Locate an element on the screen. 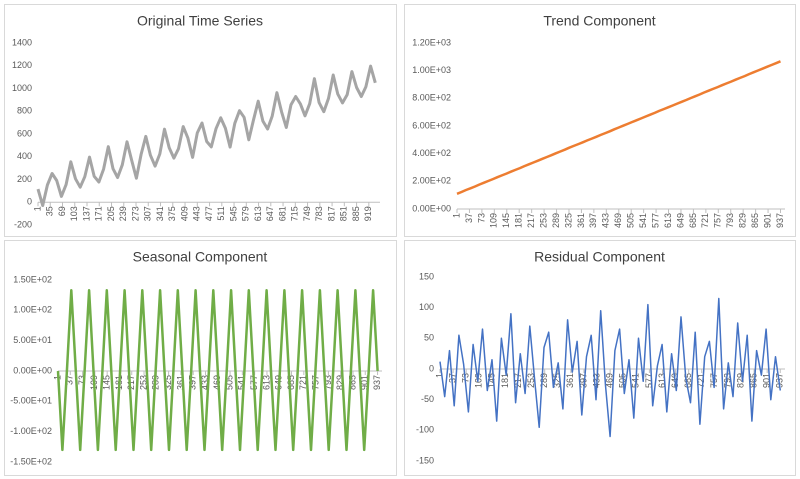  y-tick-label: 2.00E+02 is located at coordinates (431, 181).